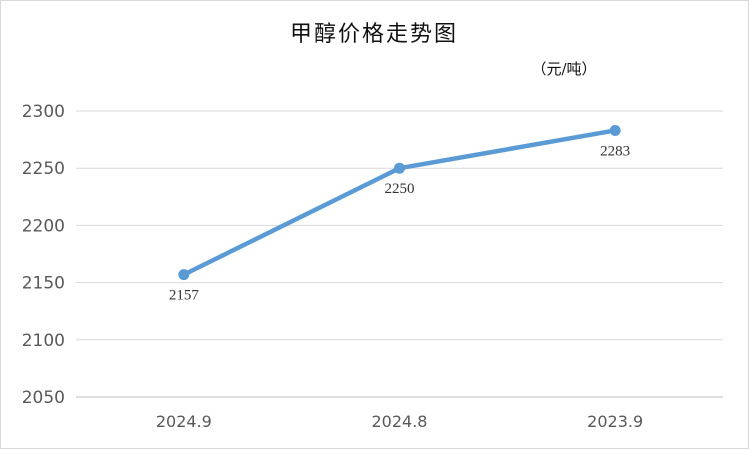 The height and width of the screenshot is (449, 749). Describe the element at coordinates (43, 112) in the screenshot. I see `y-tick-label: 2300` at that location.